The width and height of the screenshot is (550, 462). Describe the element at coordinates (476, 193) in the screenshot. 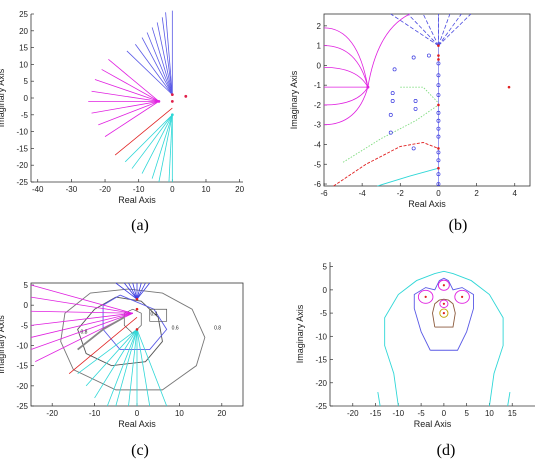

I see `x-tick-label: 2` at that location.